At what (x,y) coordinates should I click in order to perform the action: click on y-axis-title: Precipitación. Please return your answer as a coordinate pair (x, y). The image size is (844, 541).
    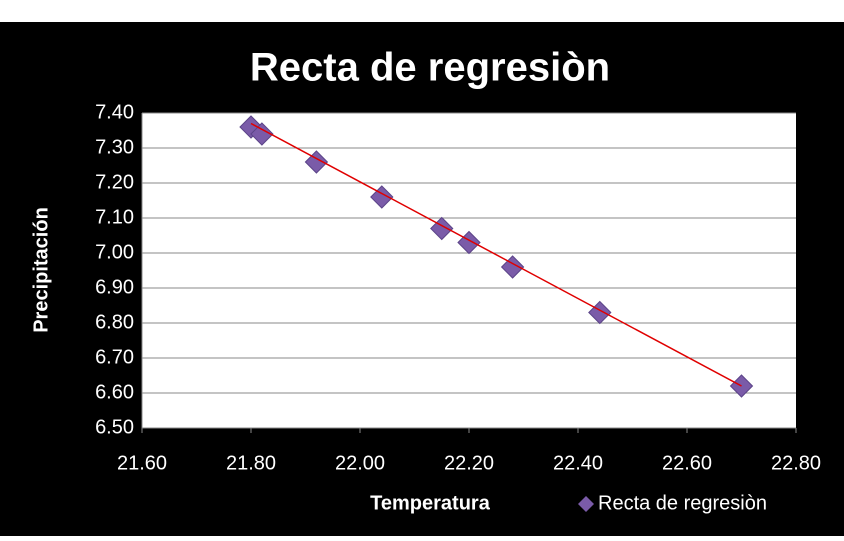
    Looking at the image, I should click on (41, 270).